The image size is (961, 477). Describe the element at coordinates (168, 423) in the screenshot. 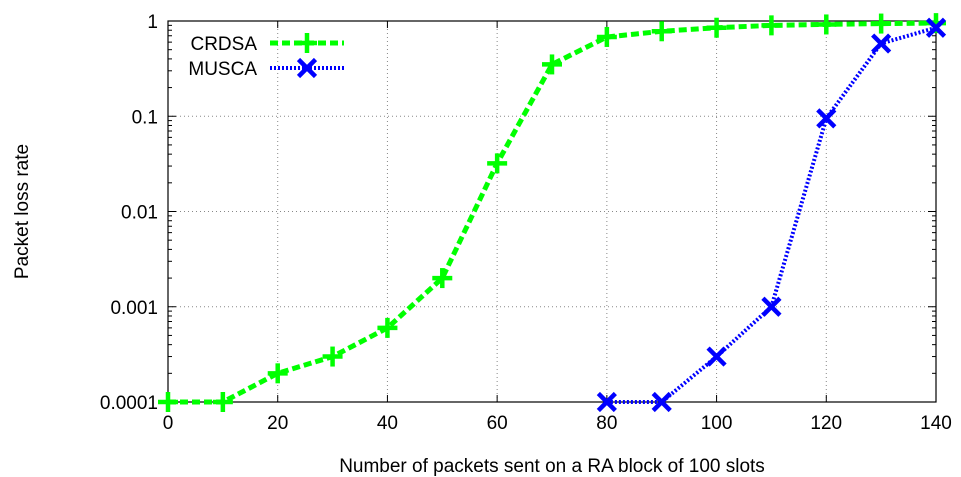

I see `x-tick-label: 0` at that location.